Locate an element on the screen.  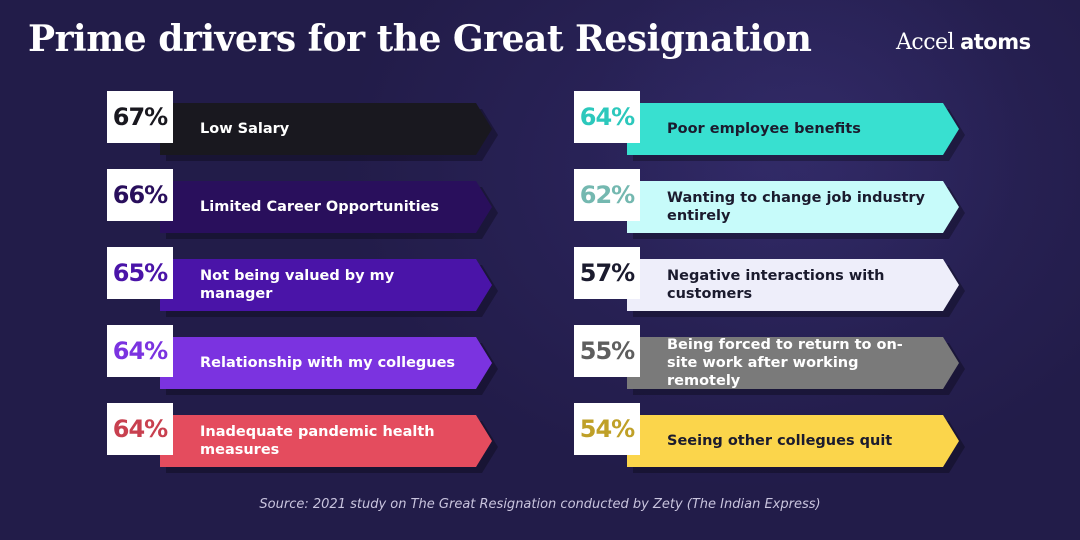
logo-product-text: atoms is located at coordinates (995, 42).